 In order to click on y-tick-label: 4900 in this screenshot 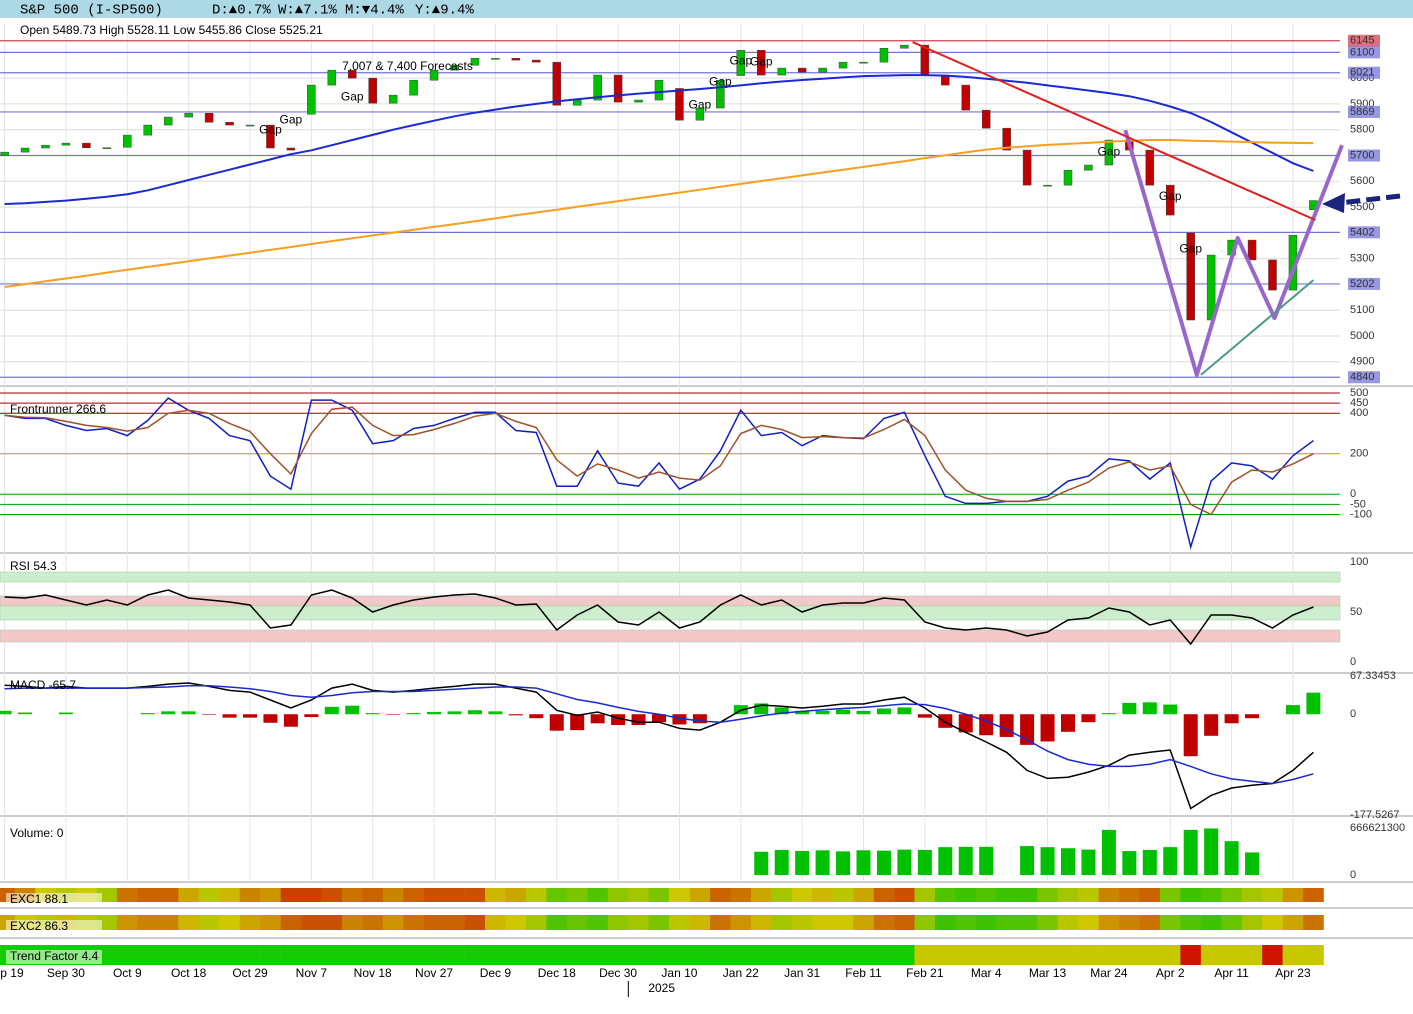, I will do `click(1362, 362)`.